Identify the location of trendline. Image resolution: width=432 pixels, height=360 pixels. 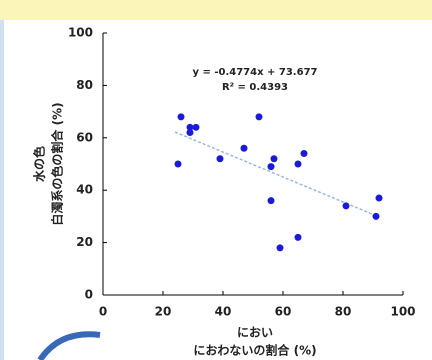
(277, 174).